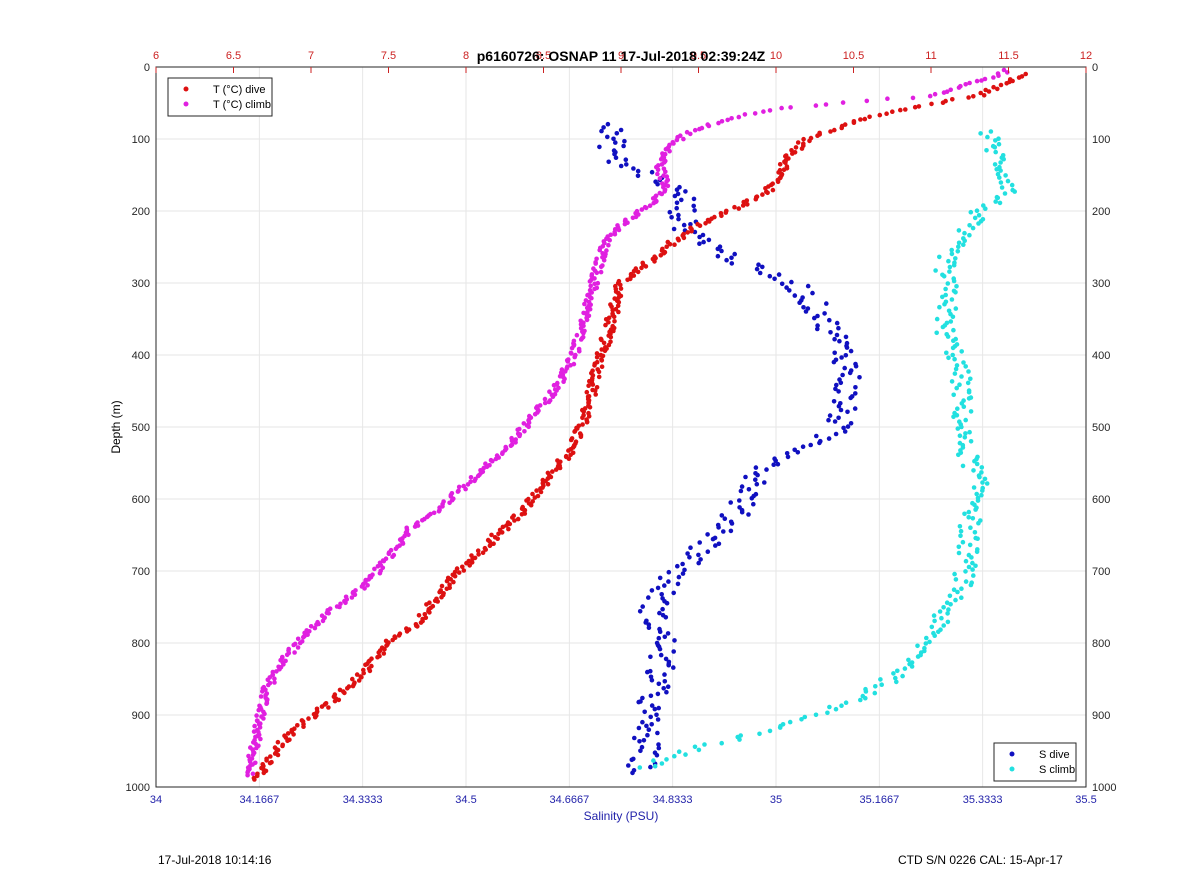 This screenshot has height=885, width=1200. Describe the element at coordinates (141, 500) in the screenshot. I see `y-tick-label-left: 600` at that location.